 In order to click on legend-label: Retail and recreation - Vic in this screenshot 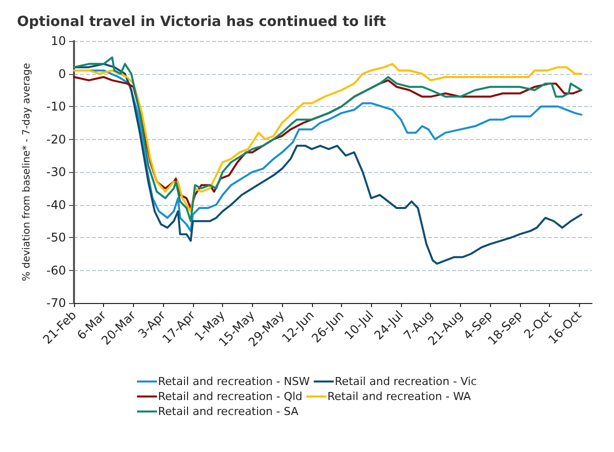, I will do `click(405, 381)`.